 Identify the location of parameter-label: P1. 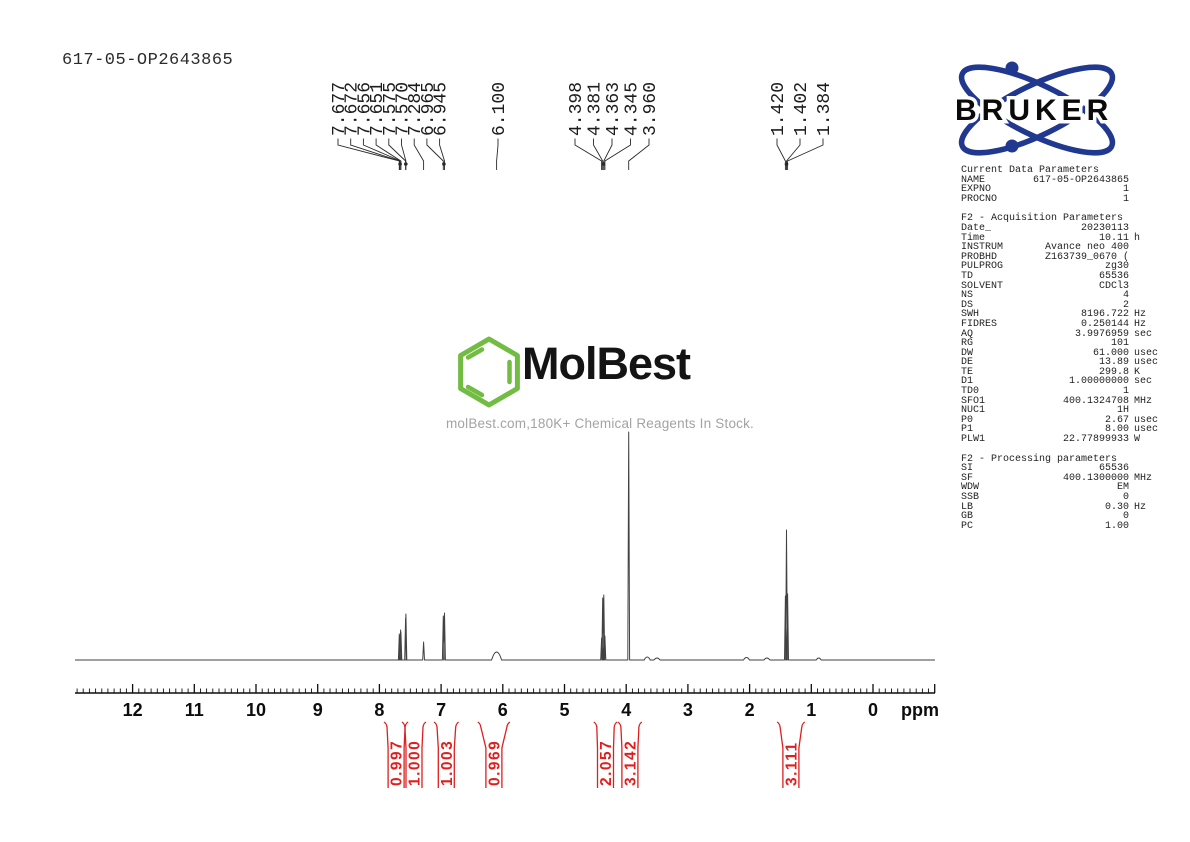
(967, 430).